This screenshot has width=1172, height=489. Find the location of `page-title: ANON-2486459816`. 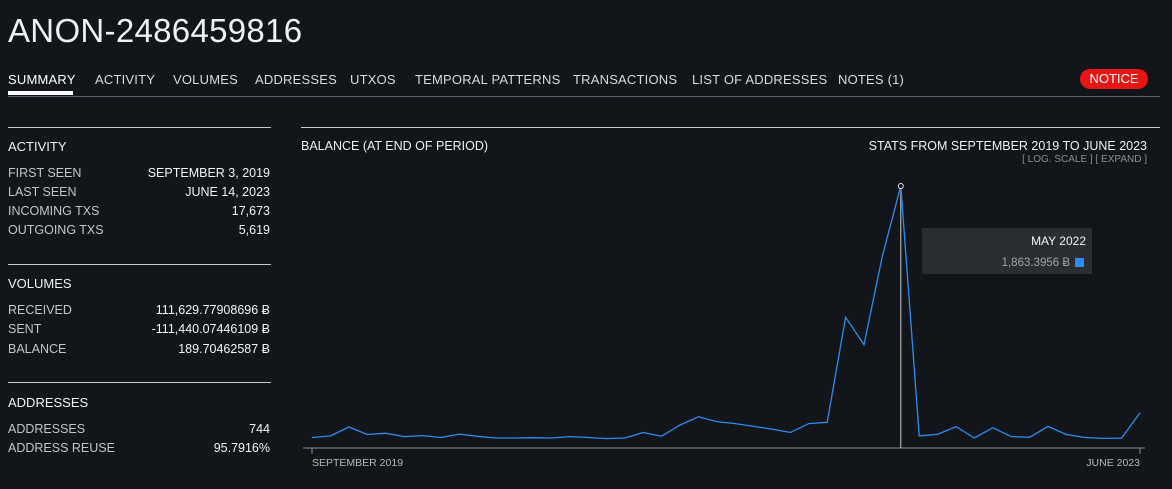

page-title: ANON-2486459816 is located at coordinates (155, 30).